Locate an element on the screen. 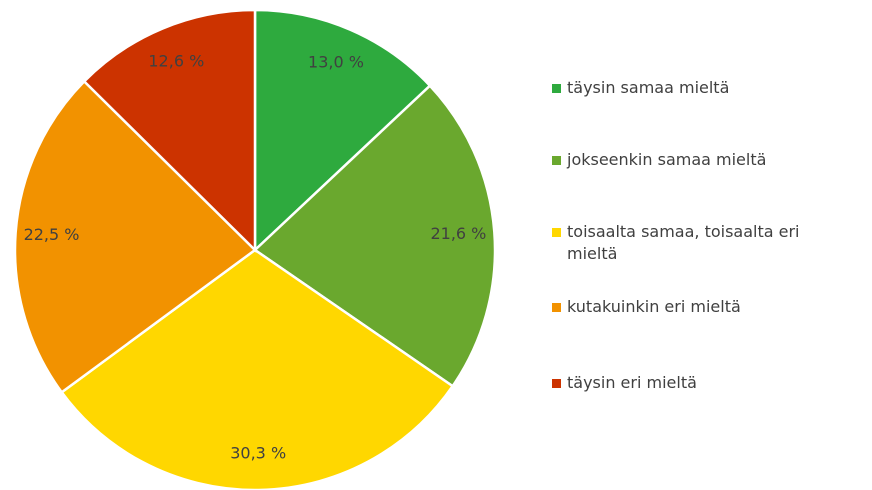  data-label: 12,6 % is located at coordinates (176, 60).